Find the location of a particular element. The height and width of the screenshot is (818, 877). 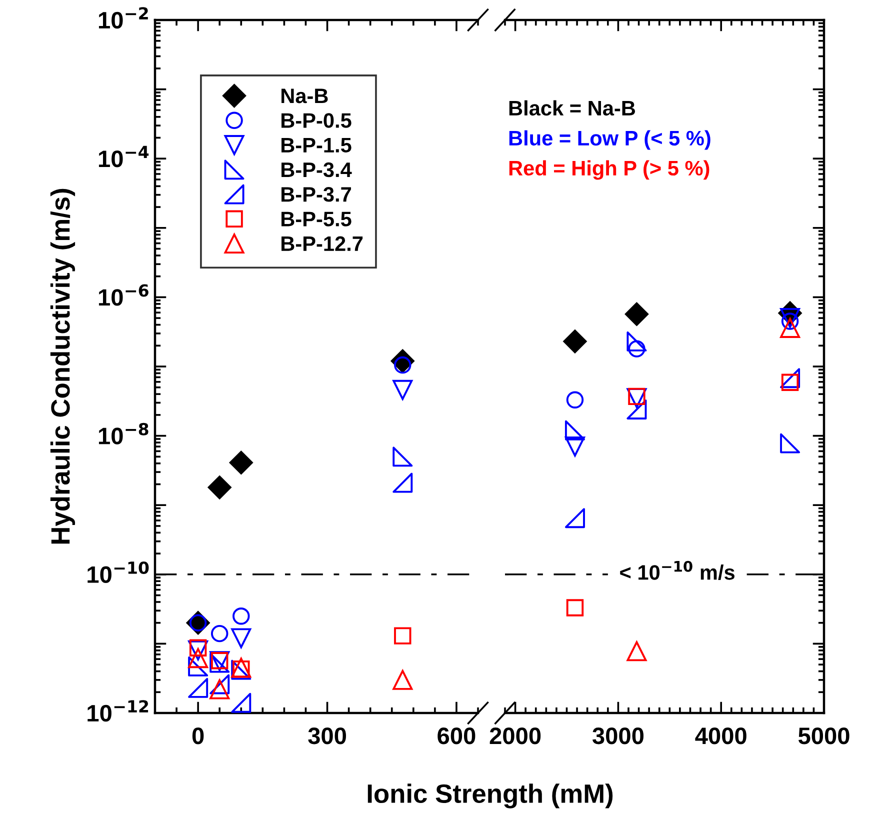

y-tick-label: 10$^{−10}$ is located at coordinates (118, 572).